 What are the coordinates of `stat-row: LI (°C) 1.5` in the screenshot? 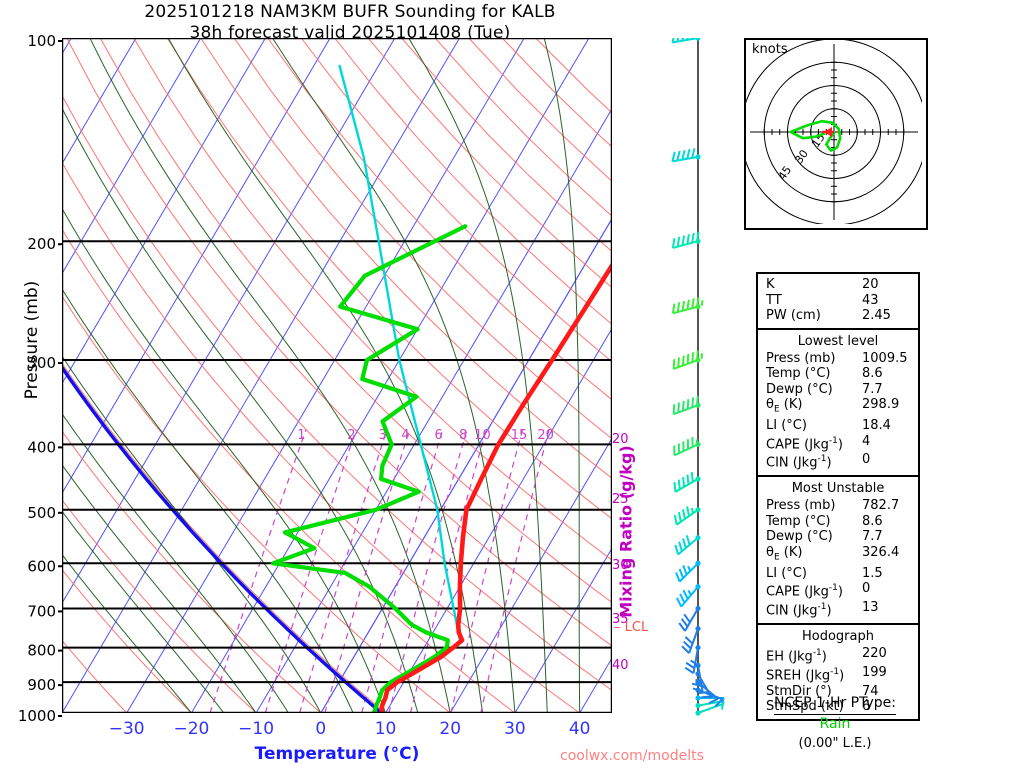 It's located at (838, 574).